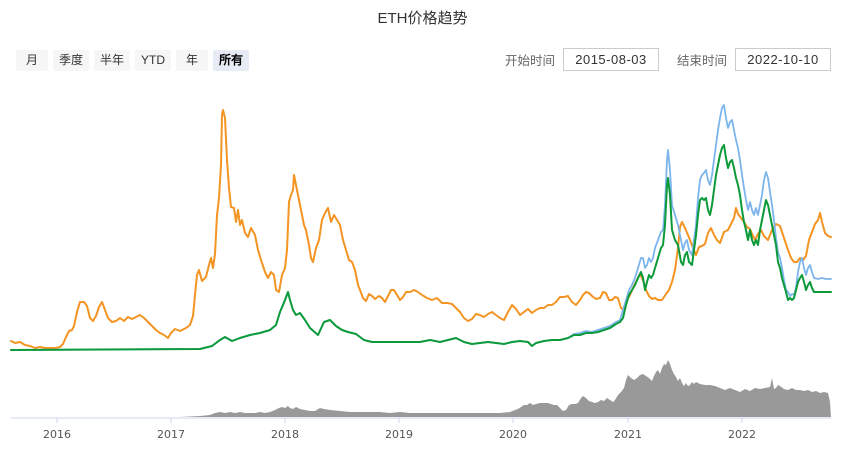 The width and height of the screenshot is (845, 454). I want to click on range-selector: 月 季度 半年 YTD 年 所有, so click(133, 60).